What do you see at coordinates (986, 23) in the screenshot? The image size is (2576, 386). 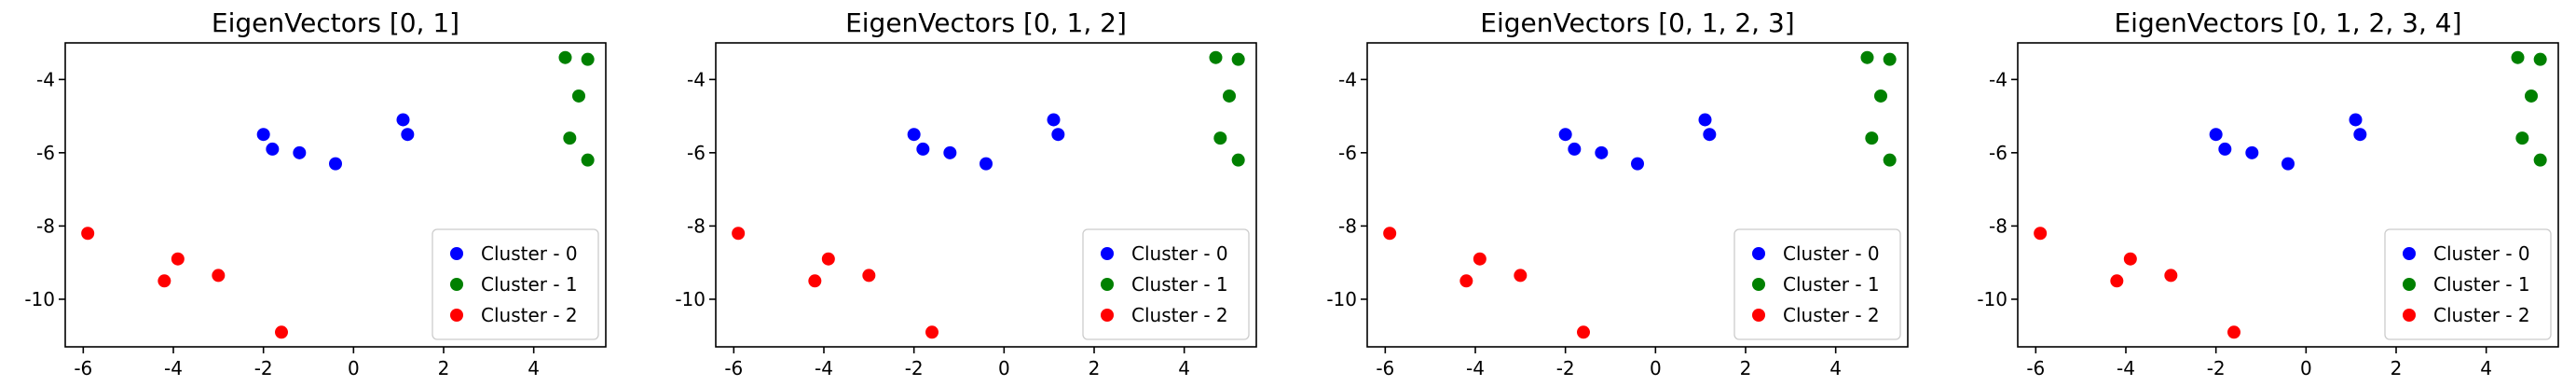 I see `chart-title: EigenVectors [0, 1, 2]` at bounding box center [986, 23].